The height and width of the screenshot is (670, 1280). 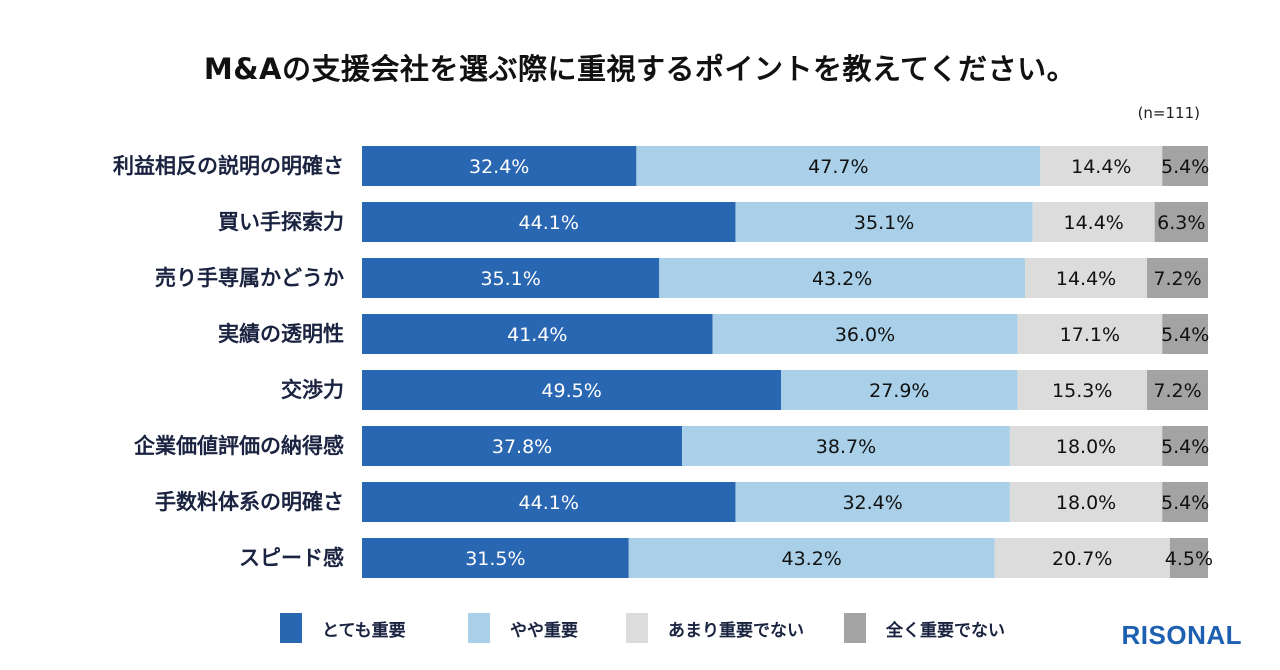 I want to click on legend-item: とても重要, so click(x=374, y=628).